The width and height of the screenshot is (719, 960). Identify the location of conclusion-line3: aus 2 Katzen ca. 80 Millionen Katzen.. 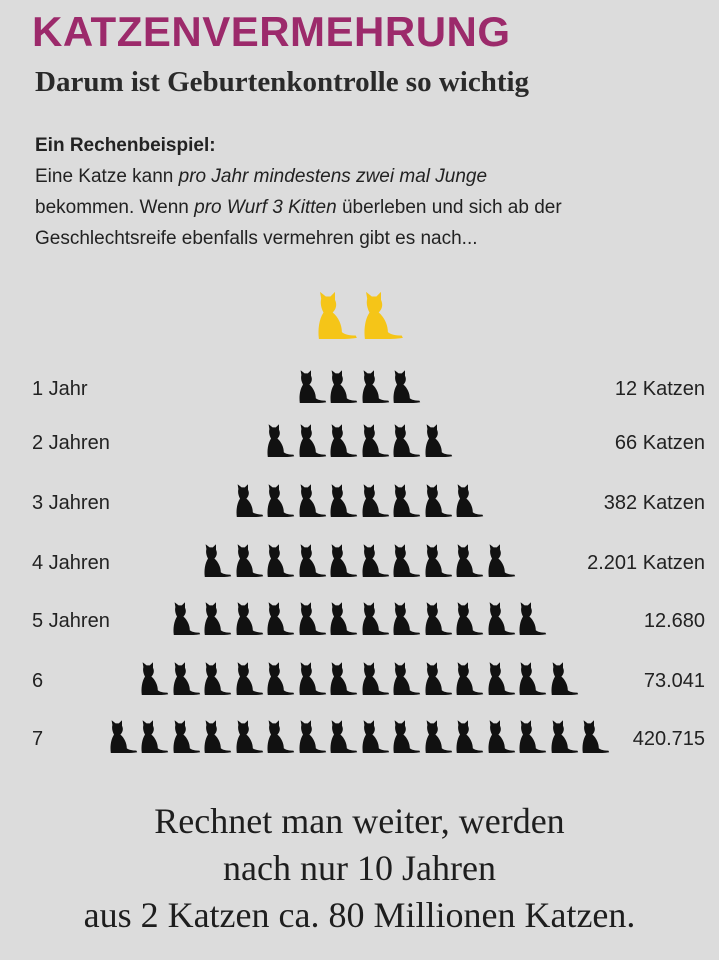
(359, 915).